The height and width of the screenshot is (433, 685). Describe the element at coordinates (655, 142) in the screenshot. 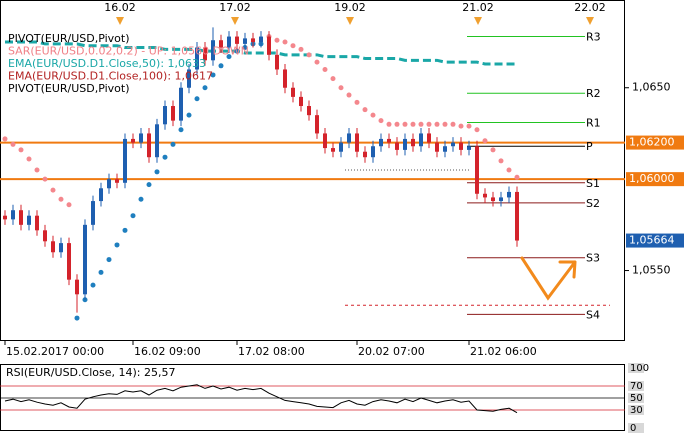

I see `price-tag-bg` at that location.